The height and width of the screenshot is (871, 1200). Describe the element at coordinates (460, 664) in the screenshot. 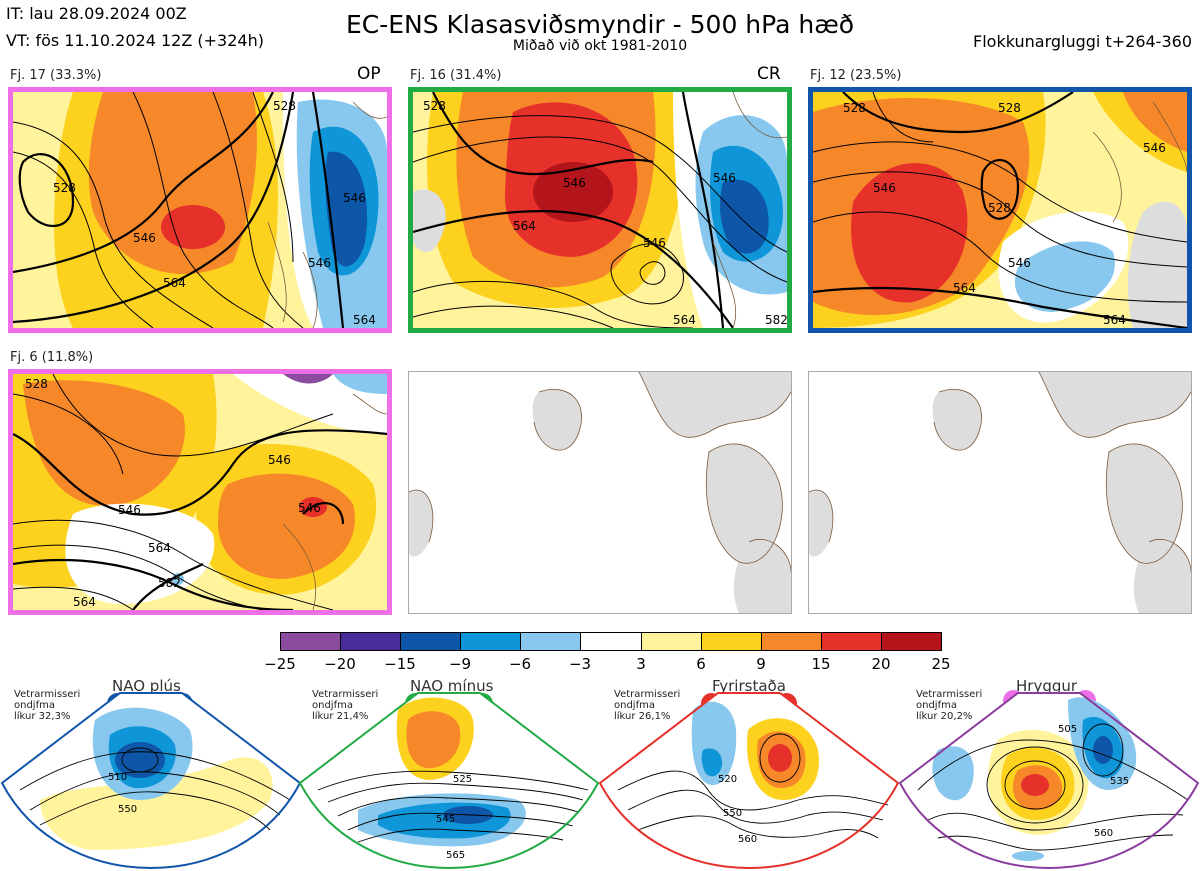

I see `colorbar-tick: −9` at that location.